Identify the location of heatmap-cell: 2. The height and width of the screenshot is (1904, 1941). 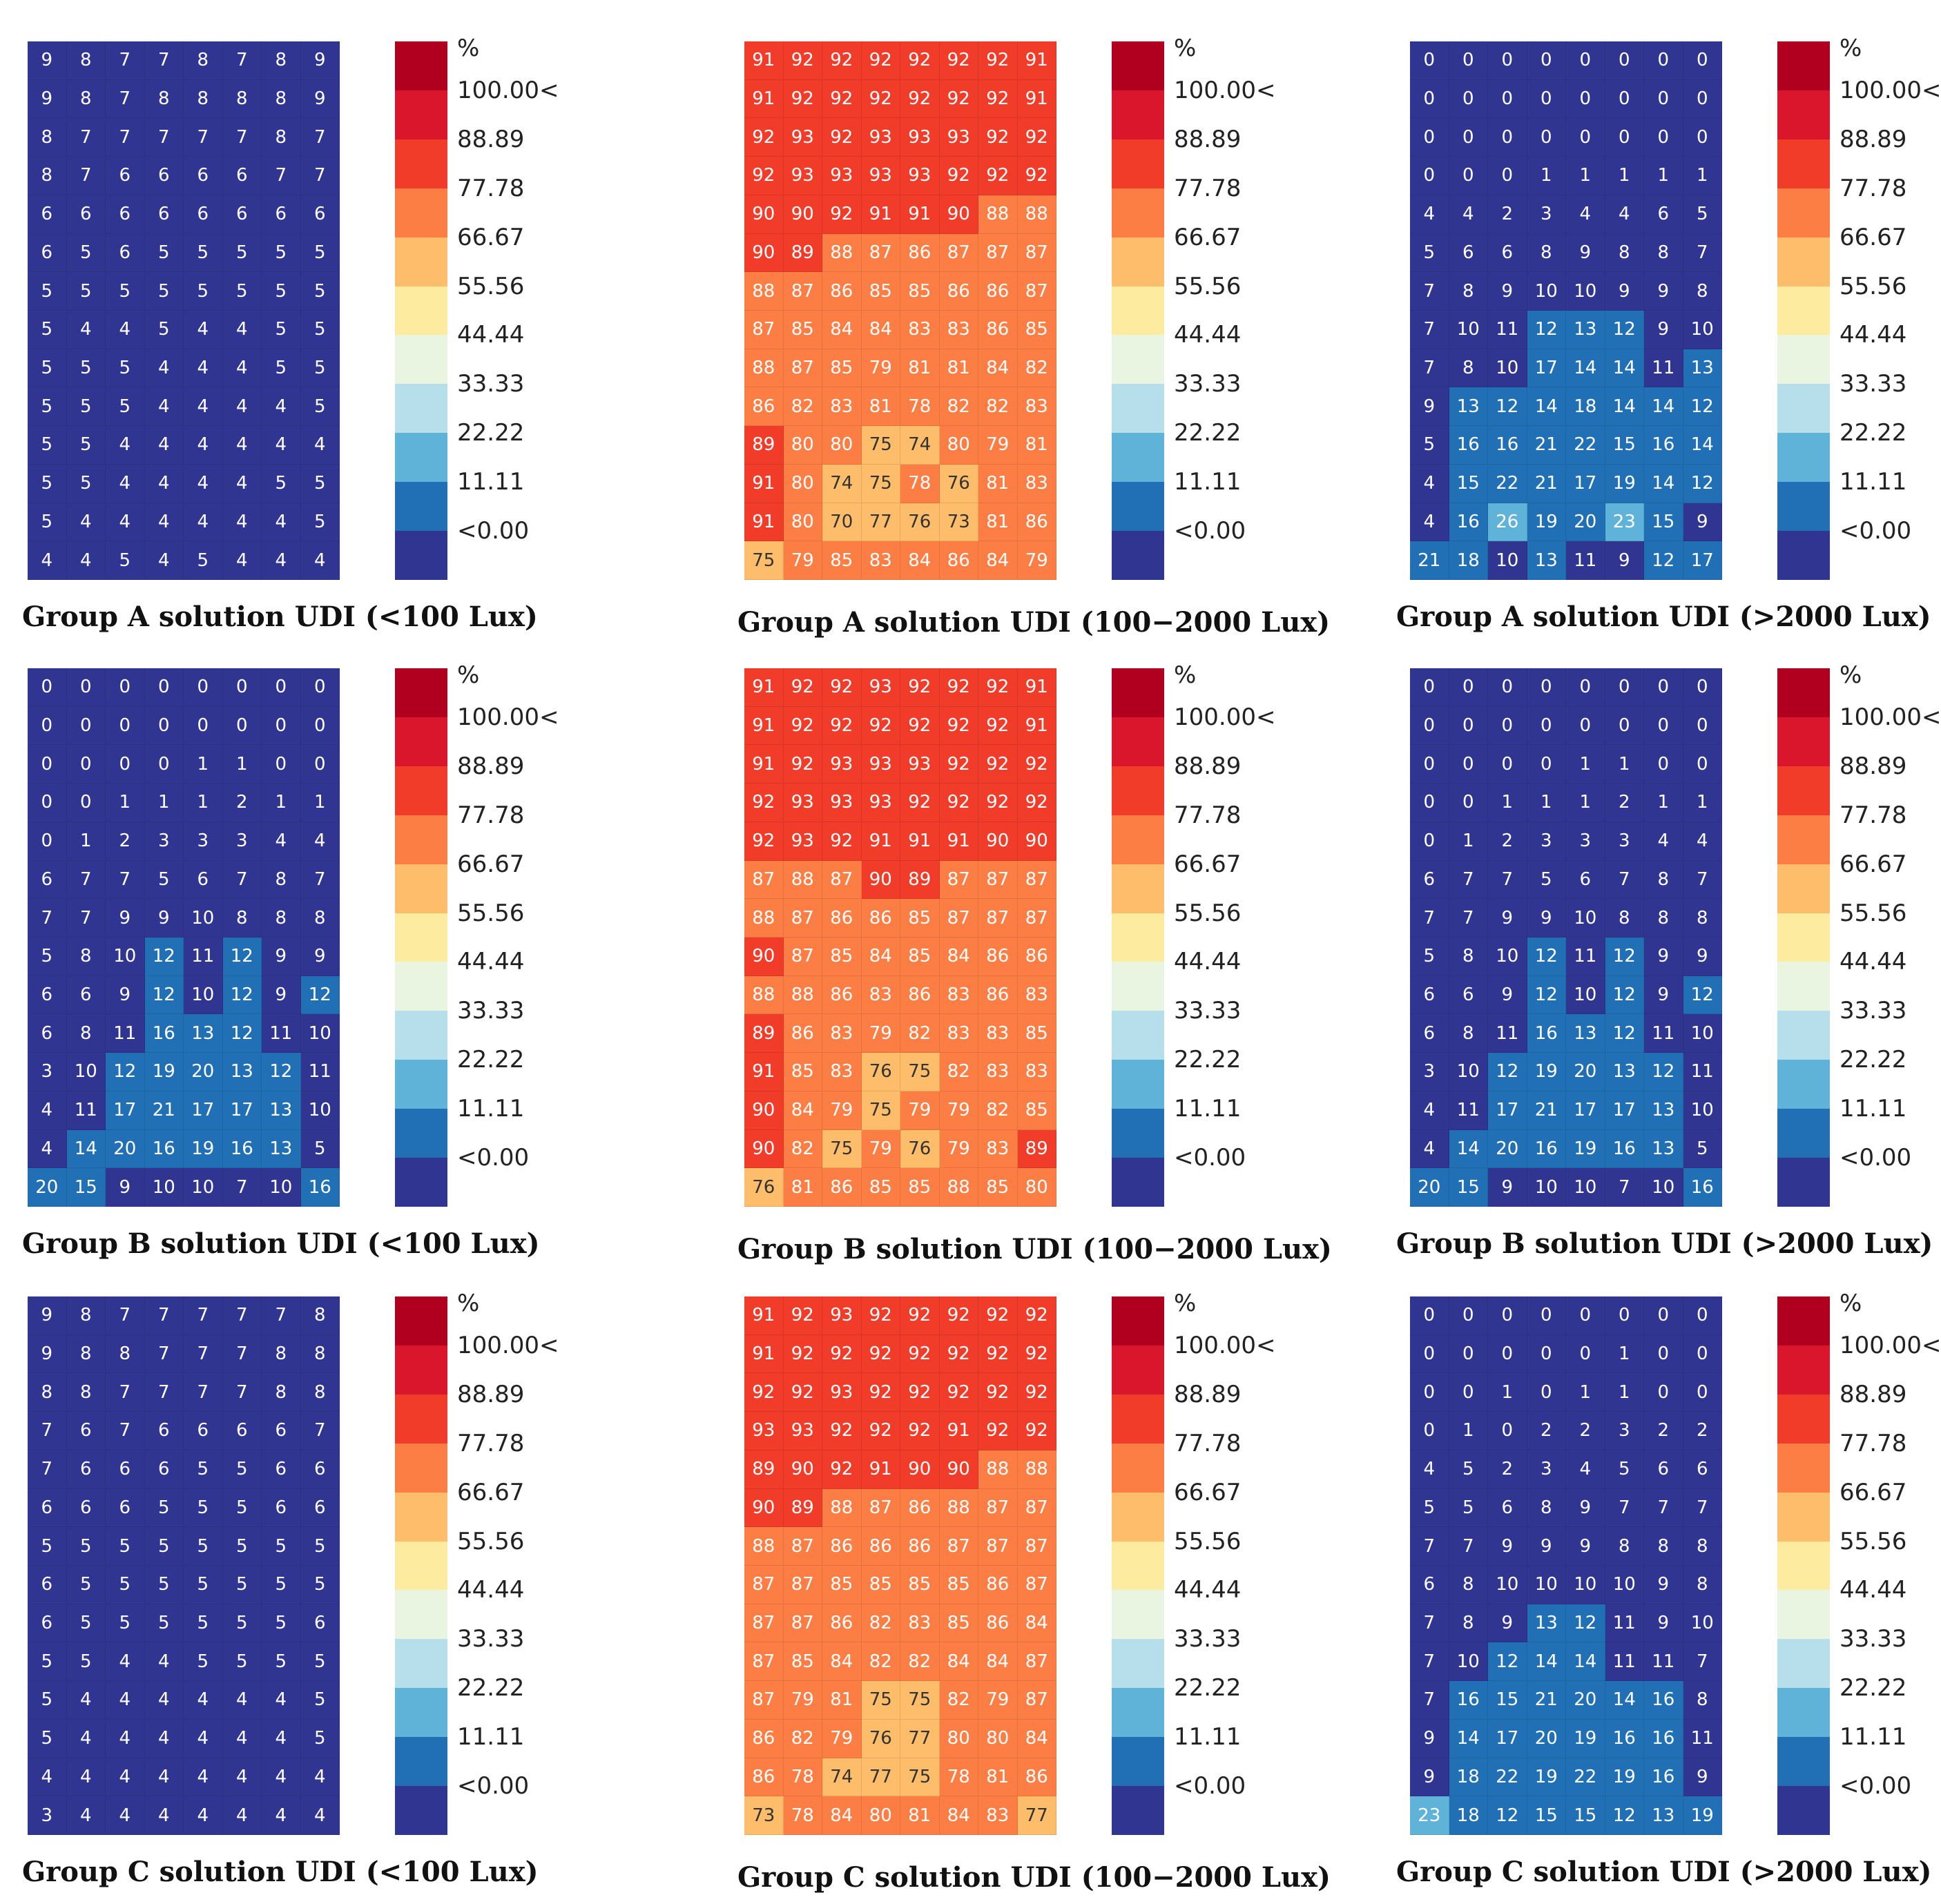
(1663, 1431).